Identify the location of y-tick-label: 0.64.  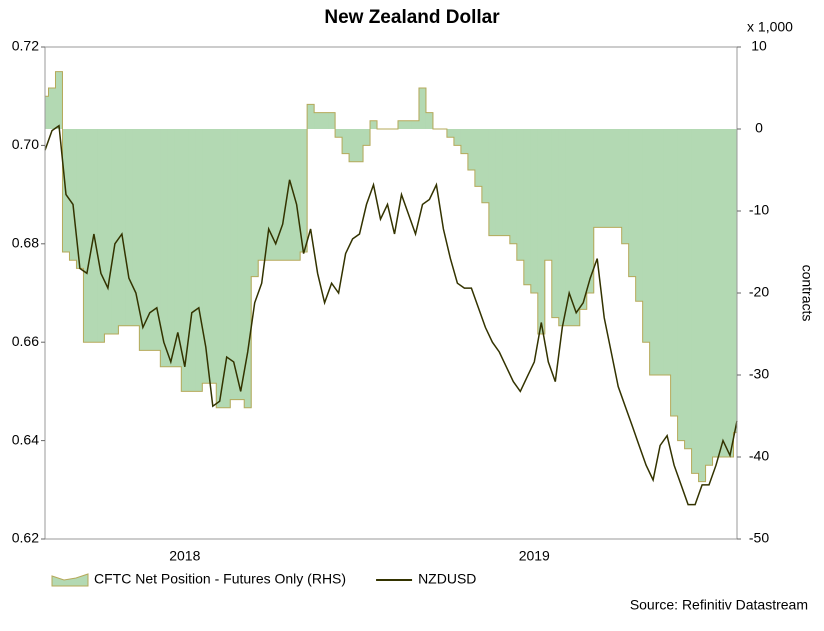
(25, 439).